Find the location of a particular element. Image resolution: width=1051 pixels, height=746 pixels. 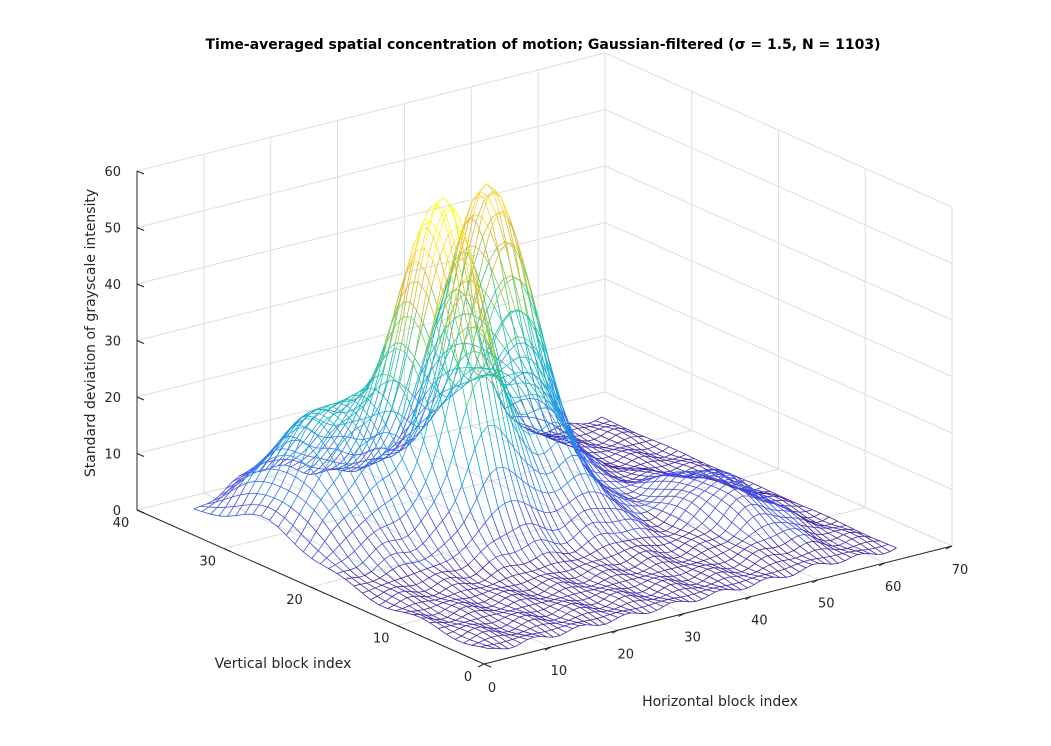

x-tick-label: 20 is located at coordinates (625, 654).